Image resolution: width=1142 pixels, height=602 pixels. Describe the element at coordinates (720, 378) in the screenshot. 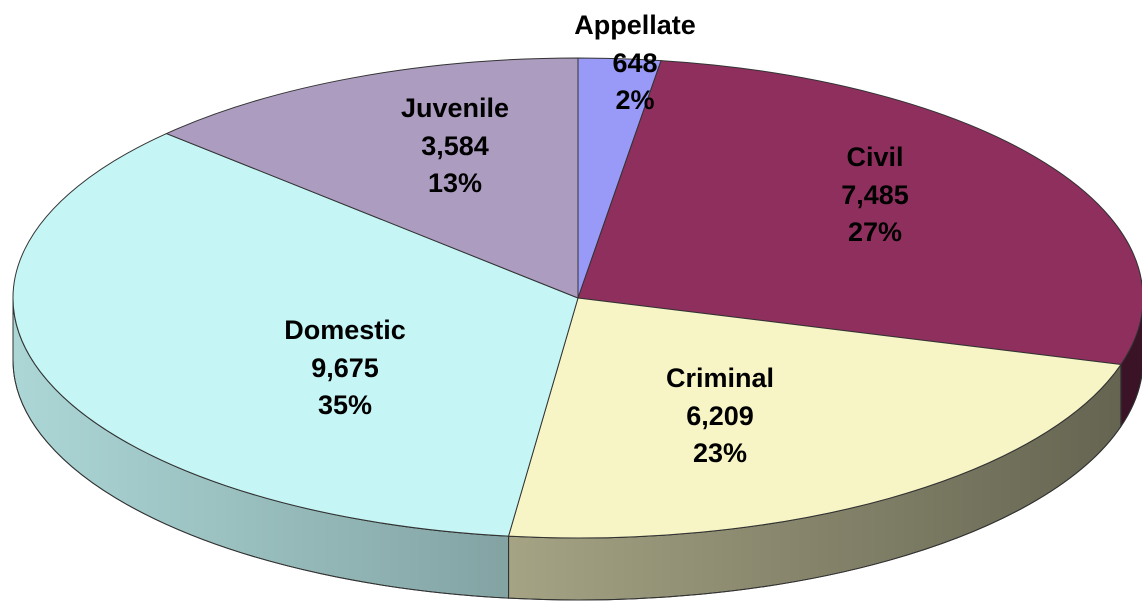

I see `slice-label: Criminal` at that location.